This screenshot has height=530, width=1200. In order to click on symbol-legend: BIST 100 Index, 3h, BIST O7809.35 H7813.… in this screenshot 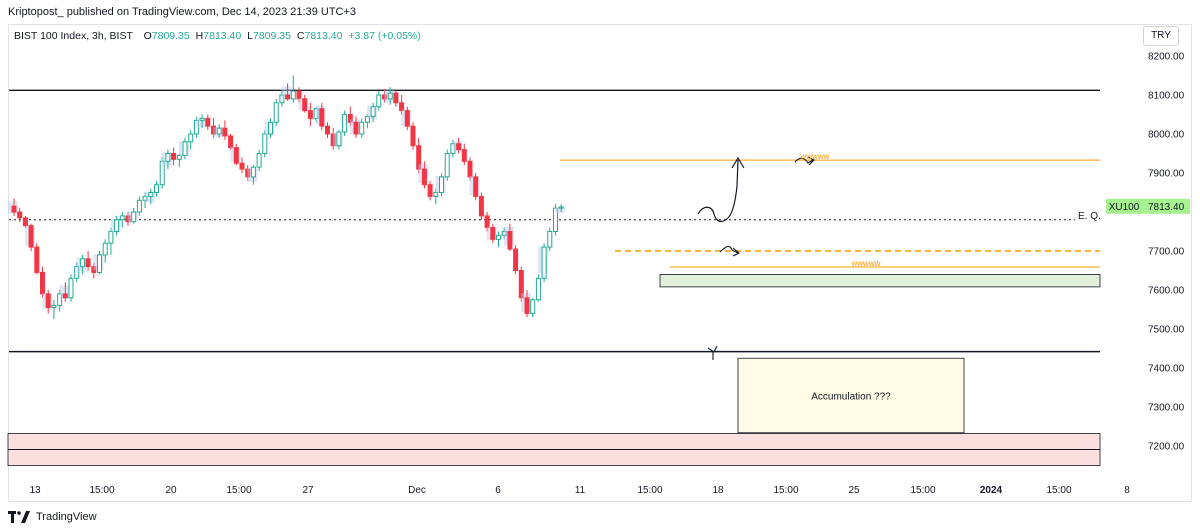, I will do `click(217, 36)`.